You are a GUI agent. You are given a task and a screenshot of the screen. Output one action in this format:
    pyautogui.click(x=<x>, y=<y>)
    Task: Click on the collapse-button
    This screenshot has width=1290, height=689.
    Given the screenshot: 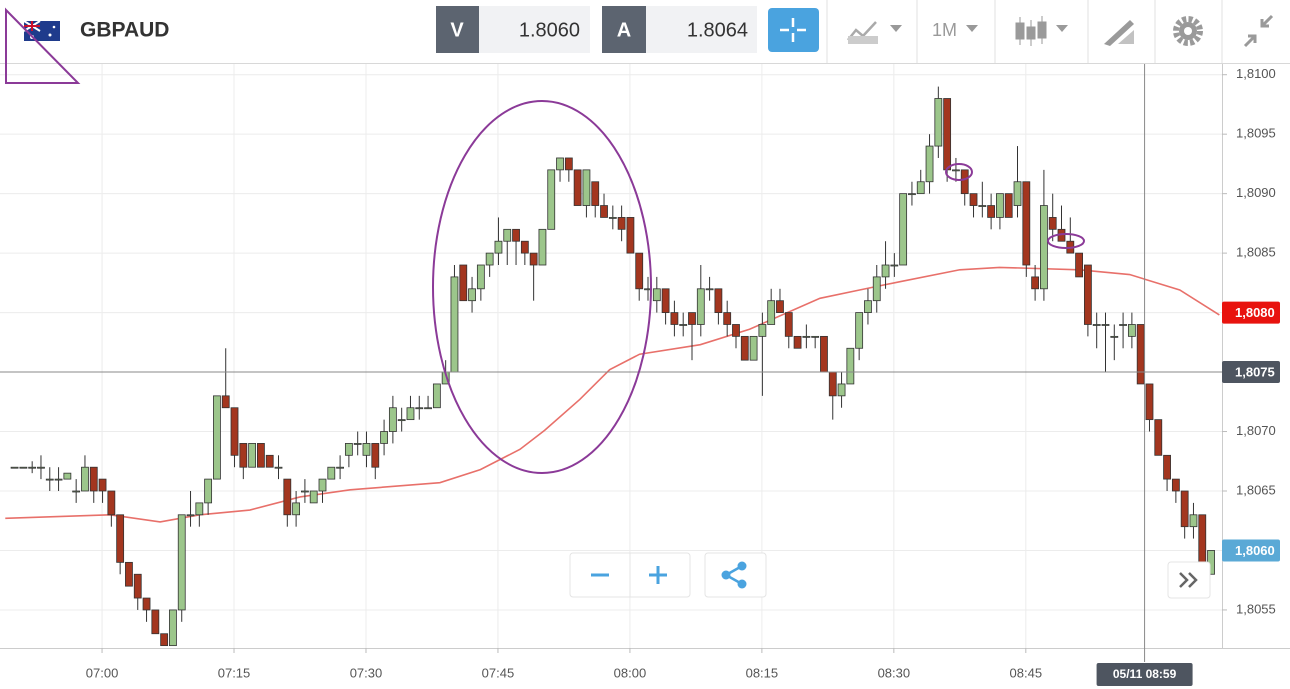 What is the action you would take?
    pyautogui.click(x=1258, y=31)
    